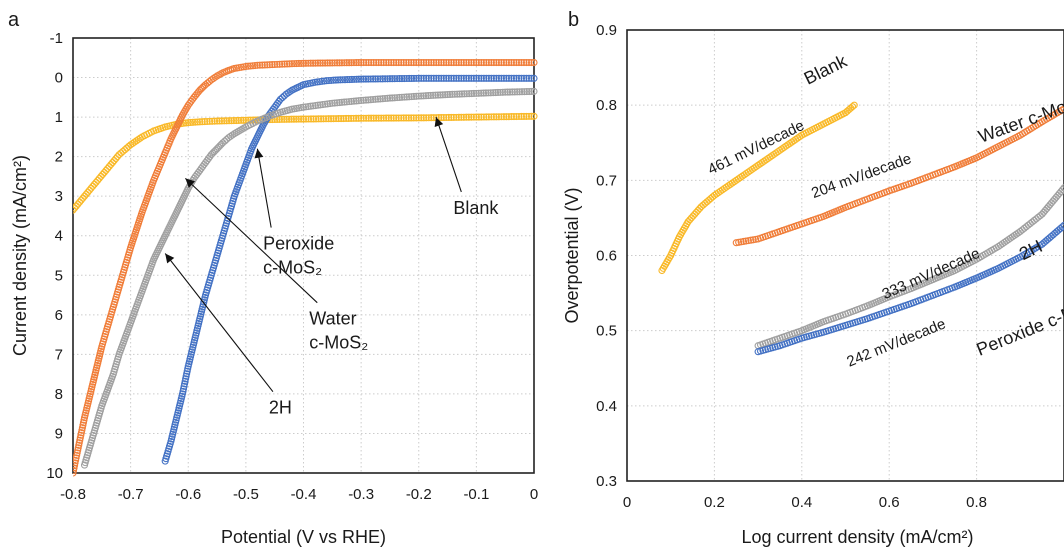 The height and width of the screenshot is (550, 1064). Describe the element at coordinates (298, 244) in the screenshot. I see `annotation-line: Peroxide` at that location.